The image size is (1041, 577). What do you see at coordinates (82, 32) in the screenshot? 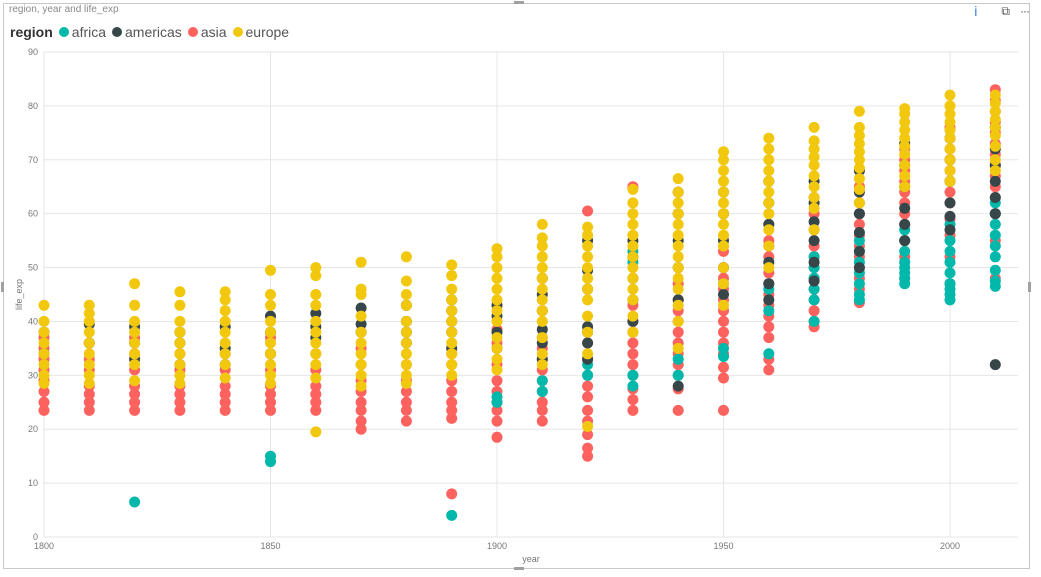
I see `legend-item-africa: africa` at bounding box center [82, 32].